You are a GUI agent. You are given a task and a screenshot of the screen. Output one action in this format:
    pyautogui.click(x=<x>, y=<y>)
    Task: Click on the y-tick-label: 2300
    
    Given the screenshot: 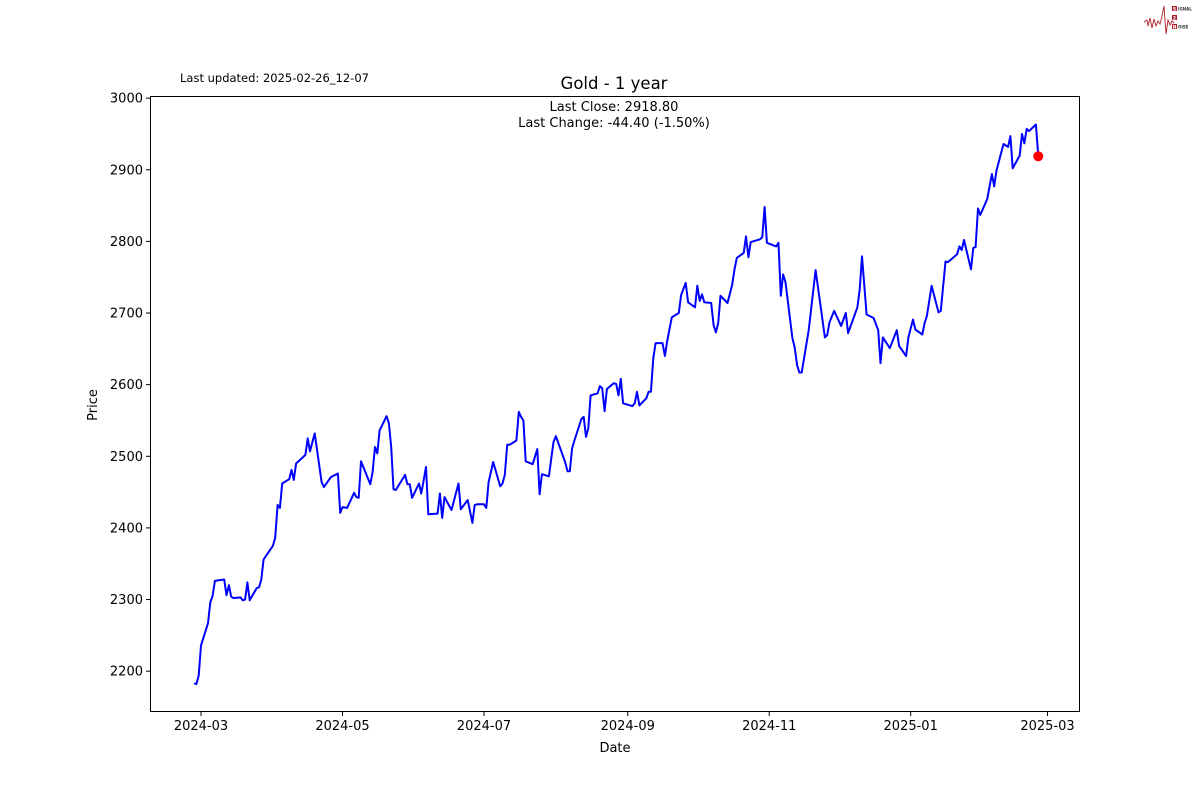 What is the action you would take?
    pyautogui.click(x=126, y=600)
    